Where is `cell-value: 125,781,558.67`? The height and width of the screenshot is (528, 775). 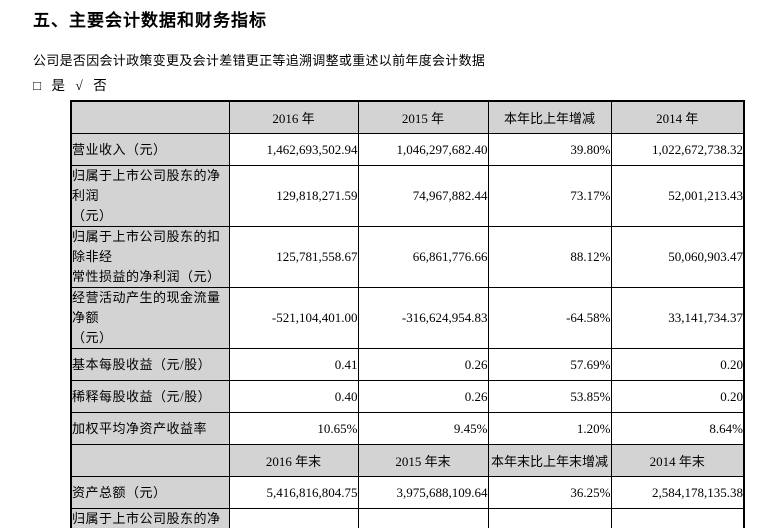 cell-value: 125,781,558.67 is located at coordinates (293, 257).